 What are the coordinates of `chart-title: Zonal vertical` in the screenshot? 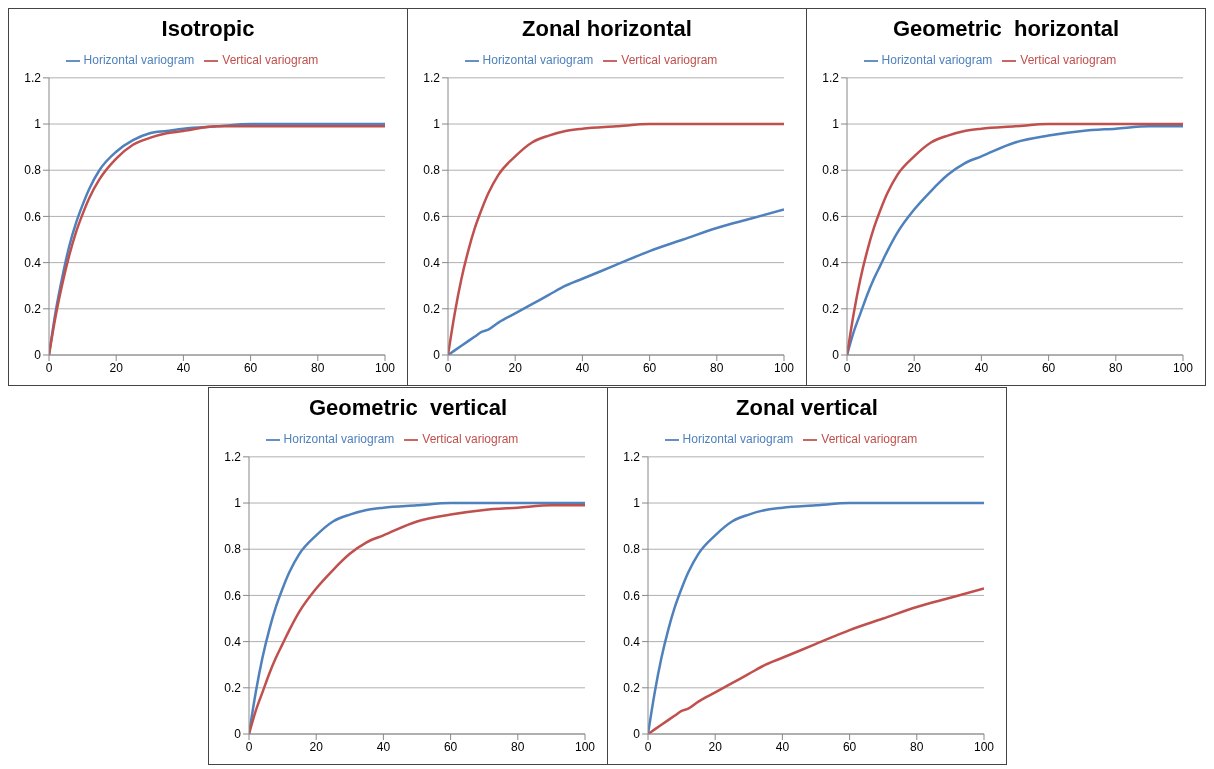 It's located at (807, 408).